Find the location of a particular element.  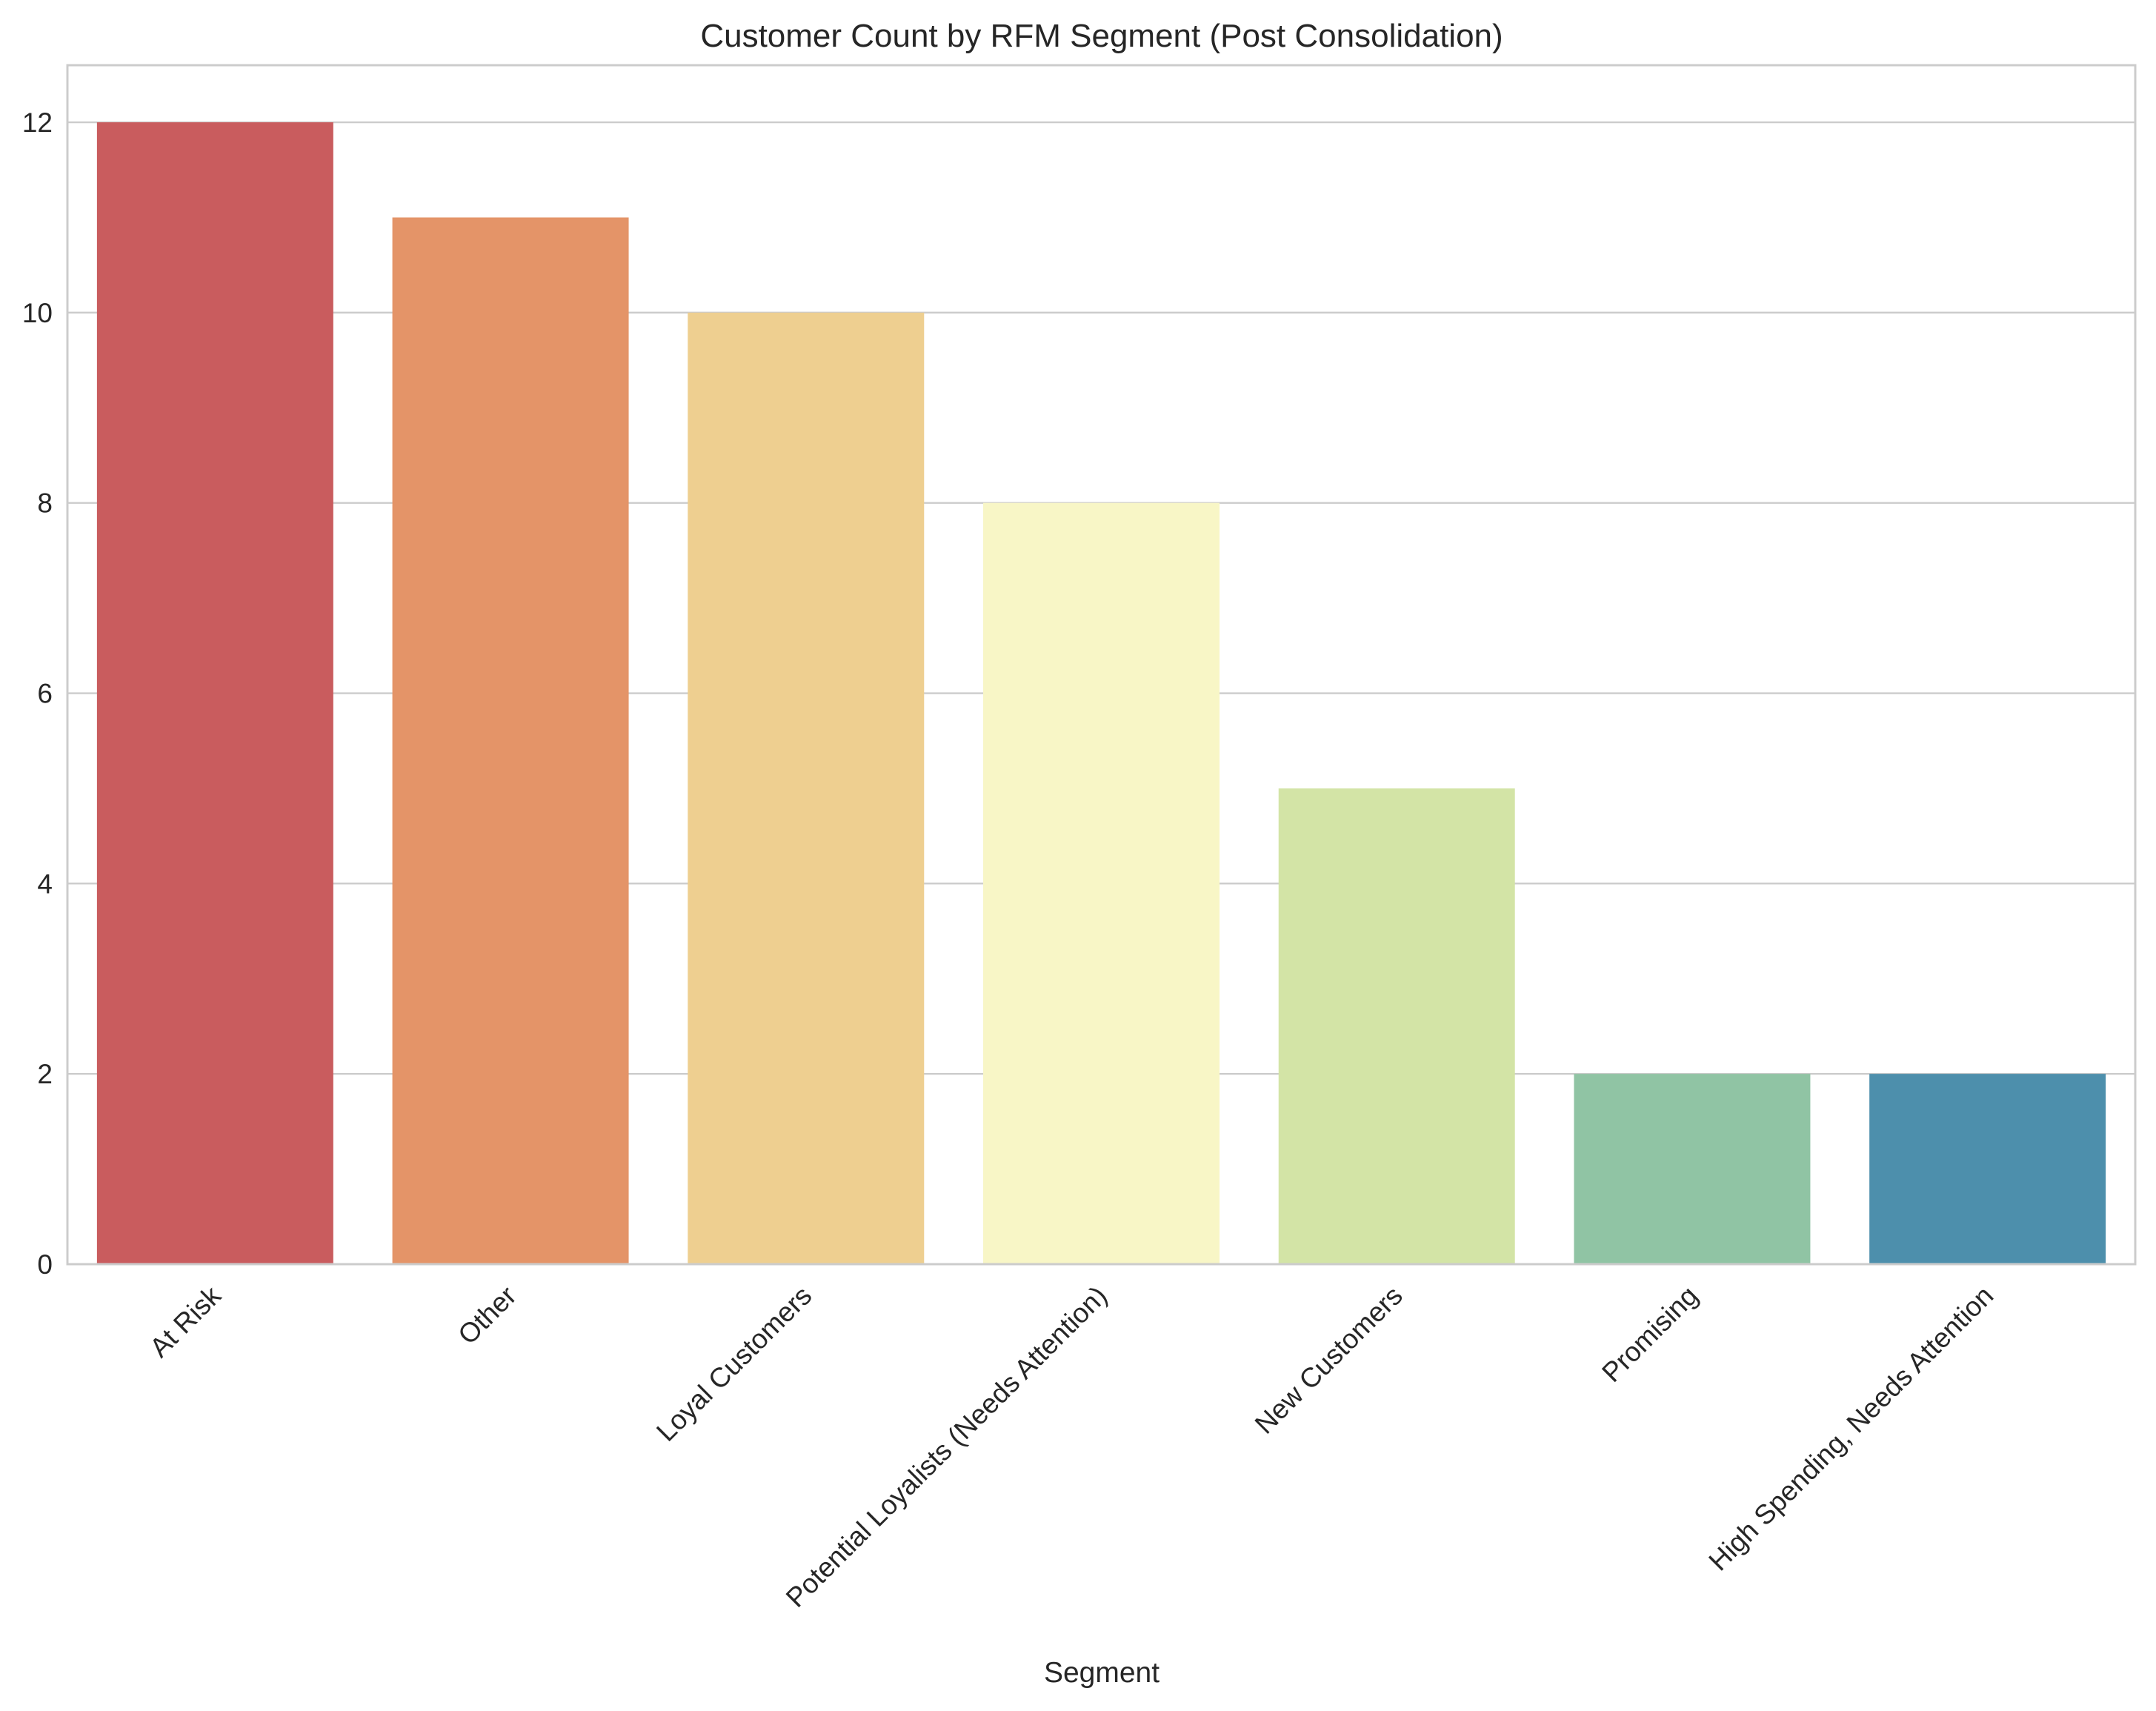

bar-new-customers is located at coordinates (1396, 1026).